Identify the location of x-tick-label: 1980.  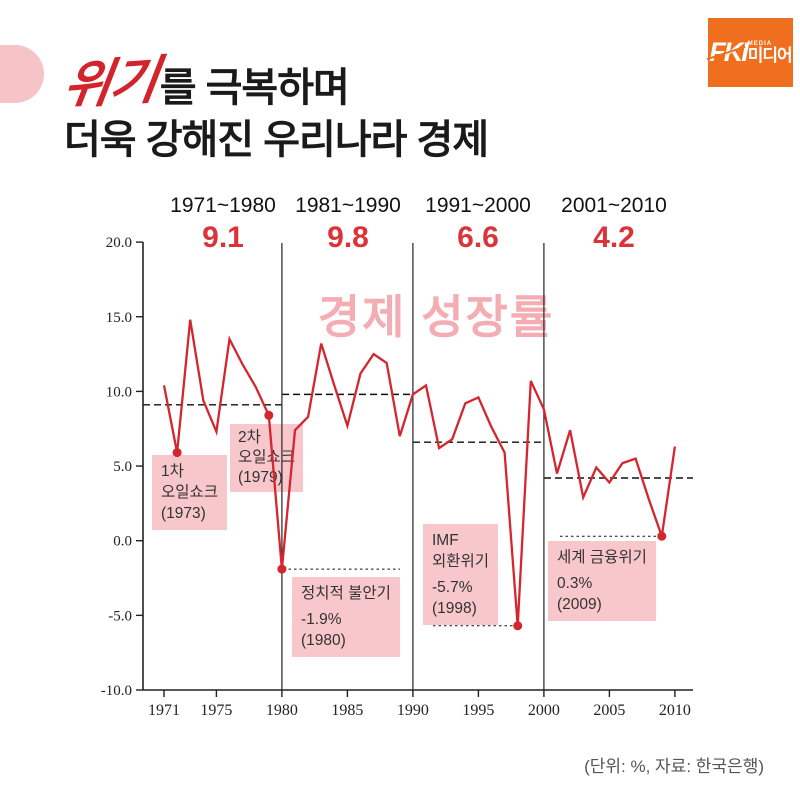
(282, 710).